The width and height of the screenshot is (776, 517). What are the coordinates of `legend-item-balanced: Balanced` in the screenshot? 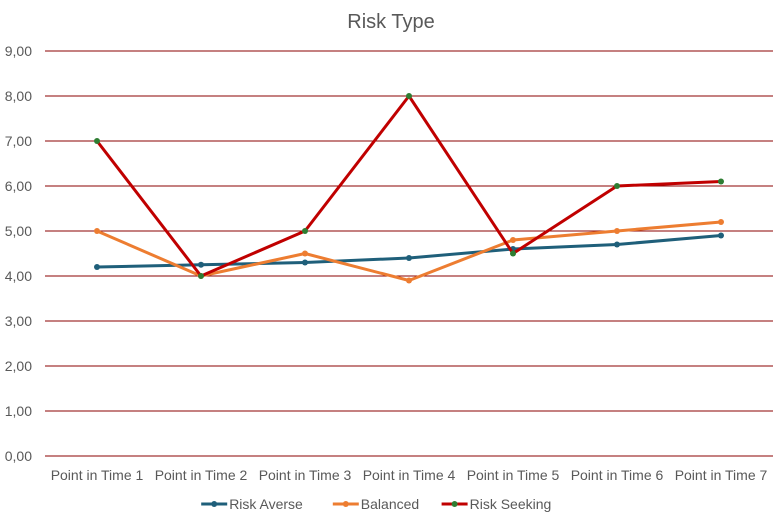 It's located at (375, 504).